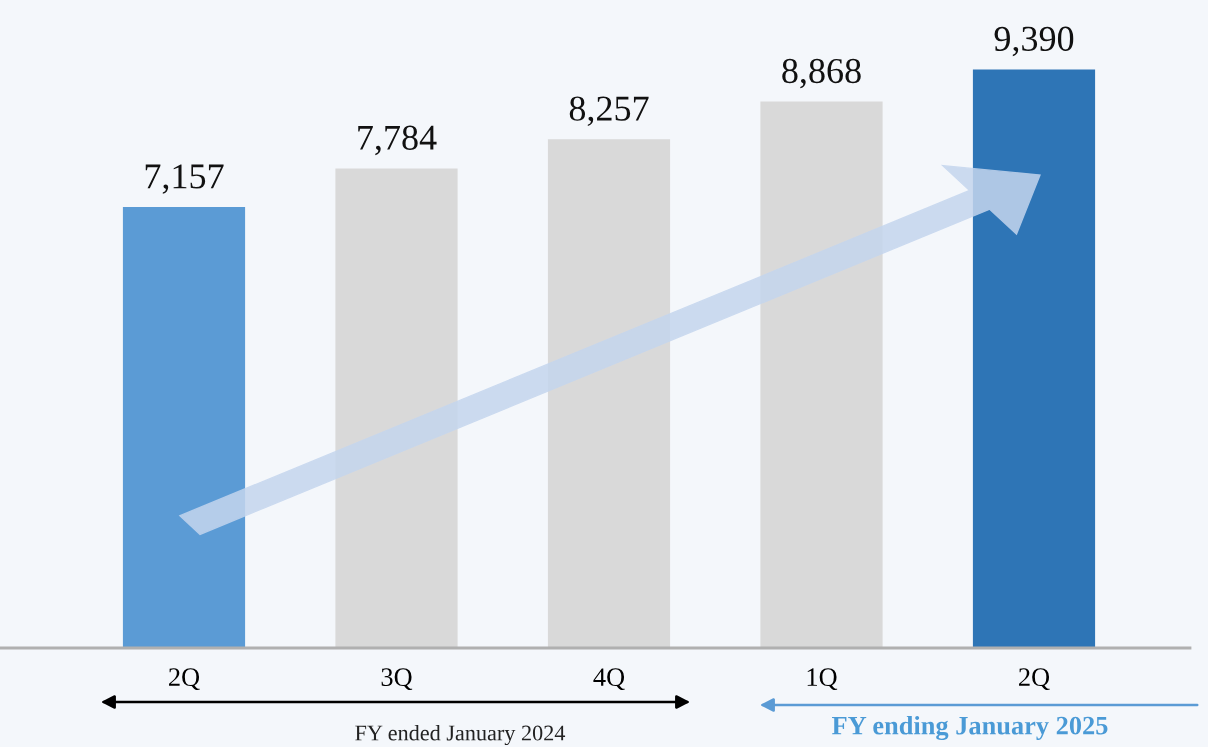 The height and width of the screenshot is (747, 1208). Describe the element at coordinates (609, 111) in the screenshot. I see `data-label: 8,257` at that location.